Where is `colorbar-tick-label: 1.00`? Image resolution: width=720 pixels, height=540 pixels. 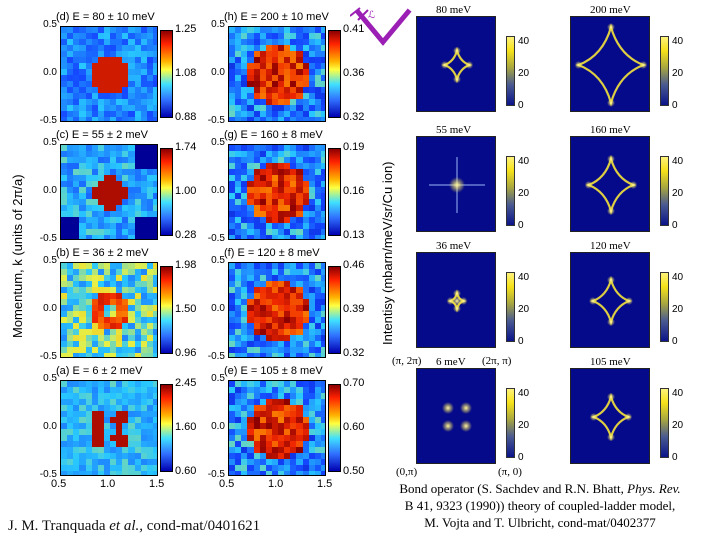 colorbar-tick-label: 1.00 is located at coordinates (186, 191).